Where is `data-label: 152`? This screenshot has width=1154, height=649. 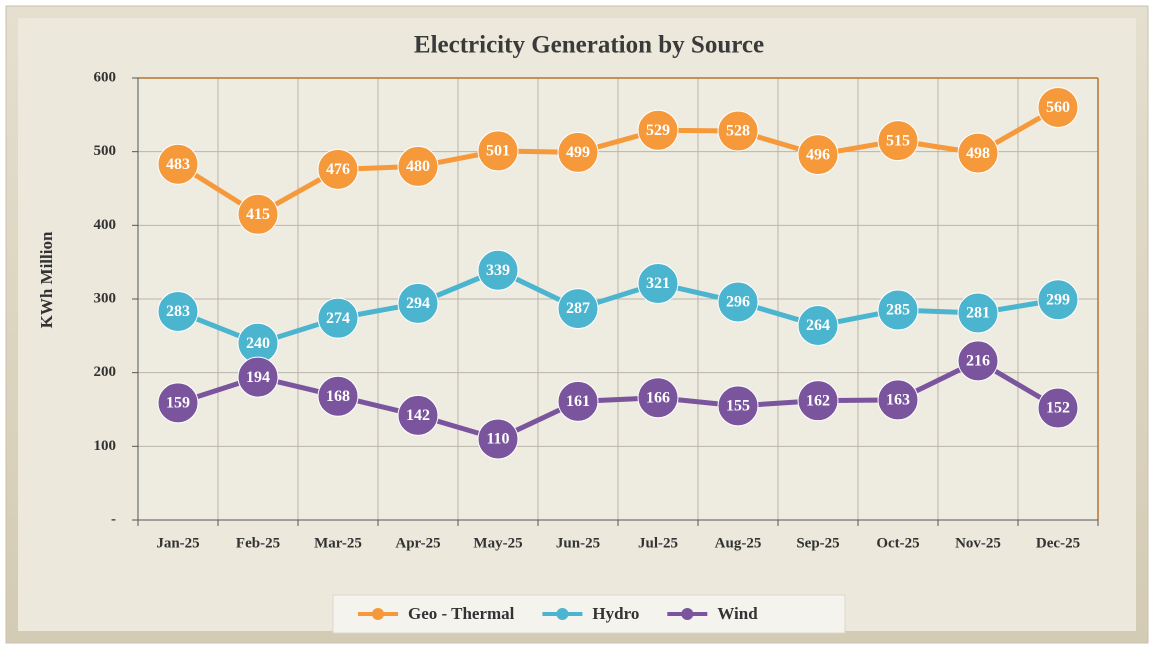
data-label: 152 is located at coordinates (1058, 408).